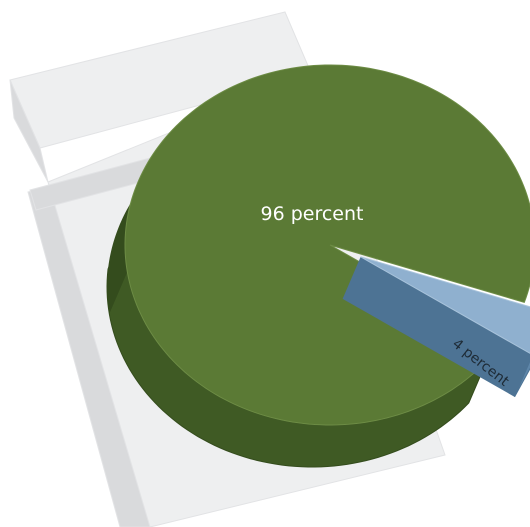  Describe the element at coordinates (522, 378) in the screenshot. I see `slice-side-4-percent` at that location.